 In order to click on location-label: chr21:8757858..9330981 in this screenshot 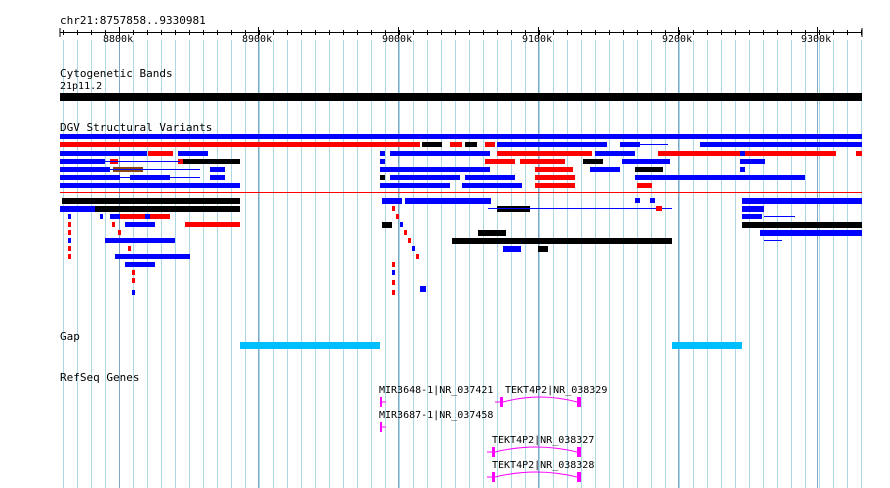, I will do `click(133, 20)`.